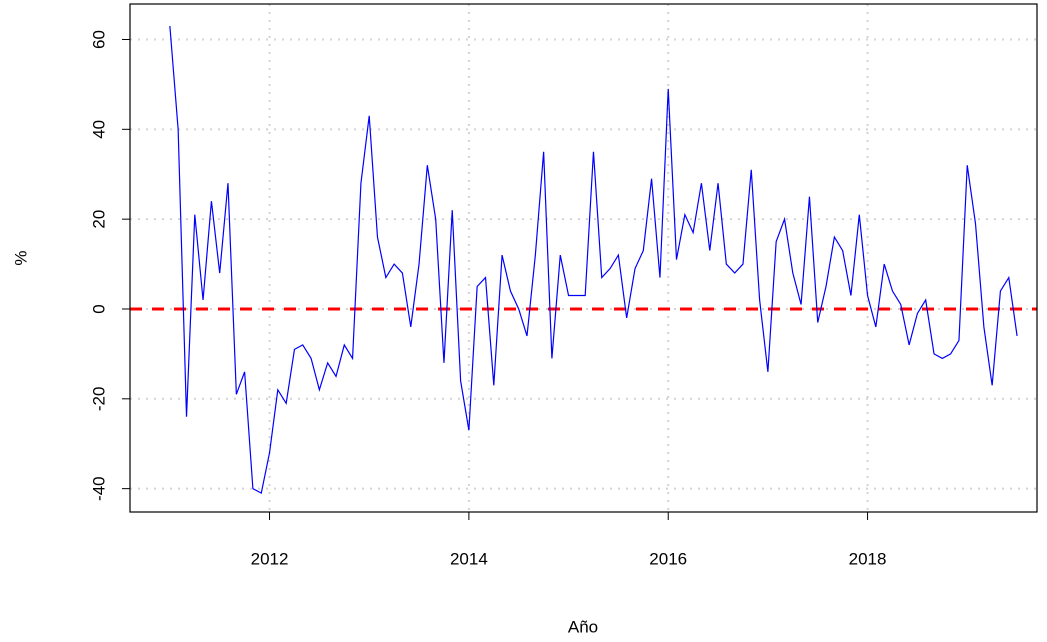 The width and height of the screenshot is (1047, 642). I want to click on y-tick-label: -20, so click(98, 399).